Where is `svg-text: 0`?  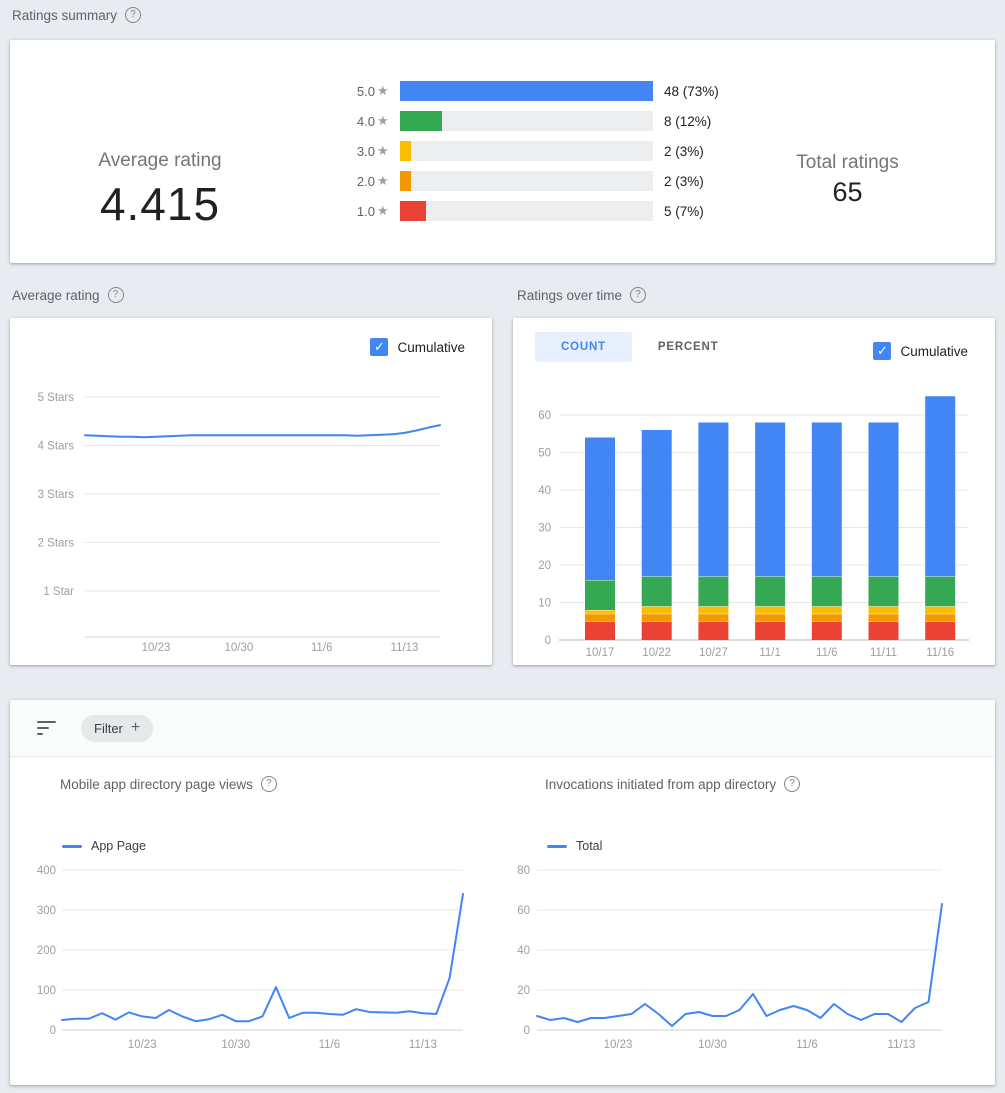
svg-text: 0 is located at coordinates (53, 1031).